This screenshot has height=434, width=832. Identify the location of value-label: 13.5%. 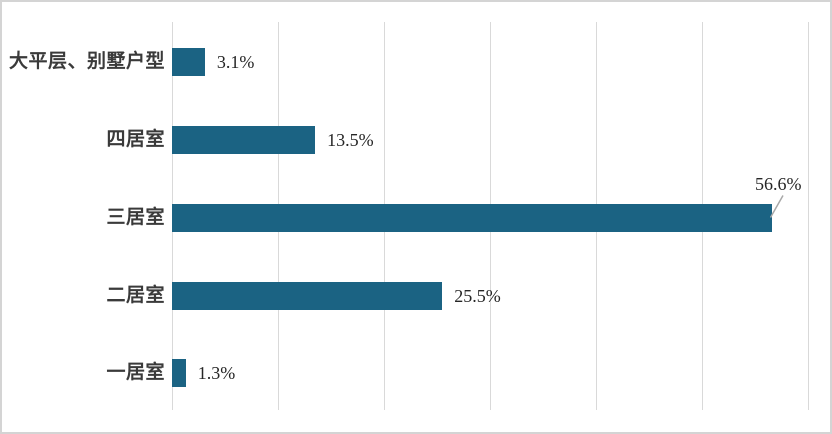
(350, 140).